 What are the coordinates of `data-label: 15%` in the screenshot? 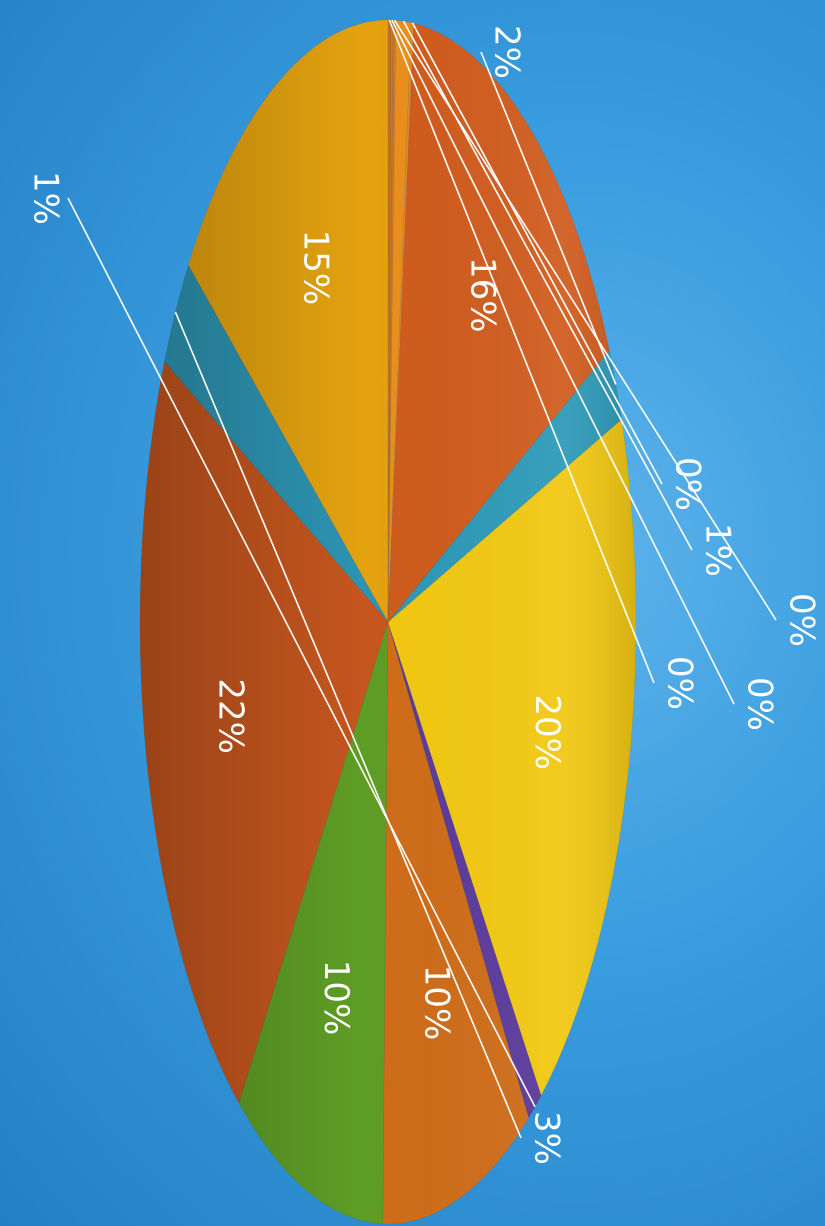 It's located at (316, 268).